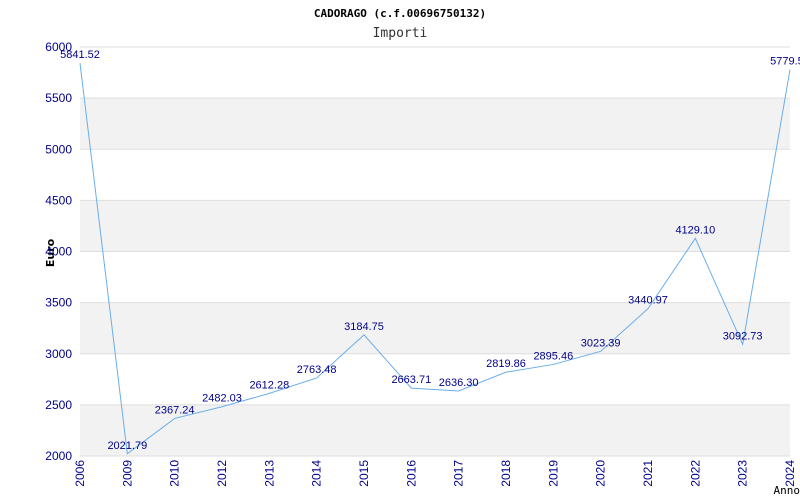  Describe the element at coordinates (127, 473) in the screenshot. I see `x-tick-label: 2009` at that location.